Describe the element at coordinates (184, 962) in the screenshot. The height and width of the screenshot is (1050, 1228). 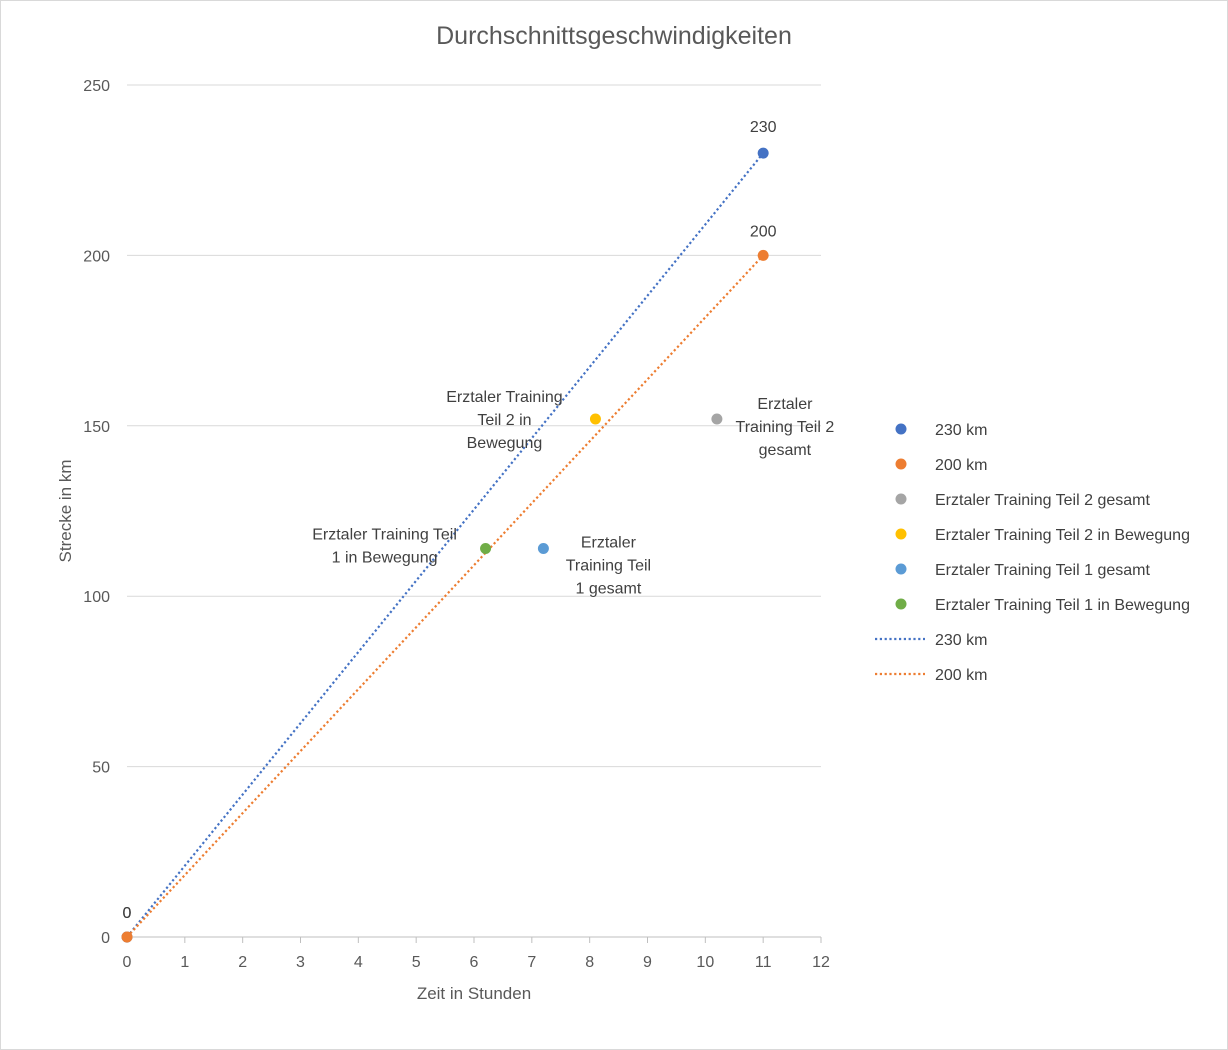
I see `x-tick-1: 1` at that location.